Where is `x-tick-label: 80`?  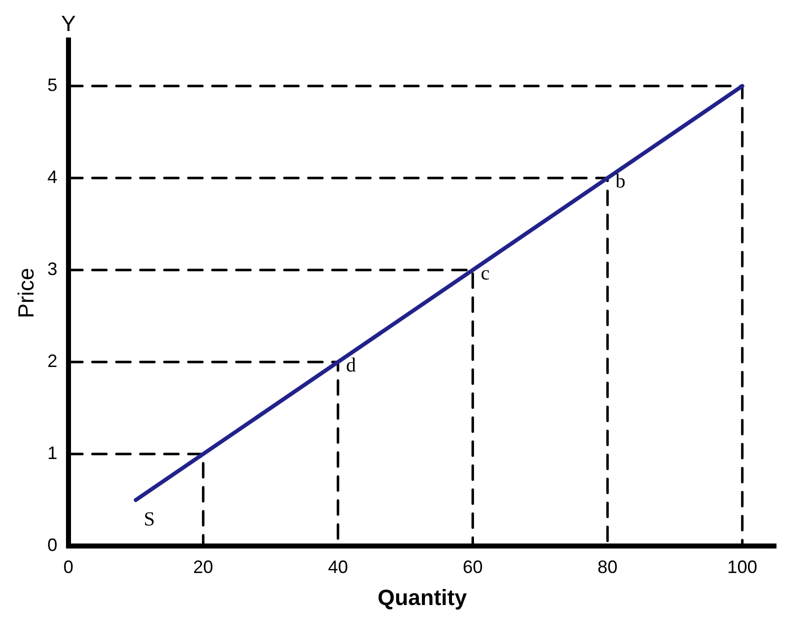
x-tick-label: 80 is located at coordinates (608, 566).